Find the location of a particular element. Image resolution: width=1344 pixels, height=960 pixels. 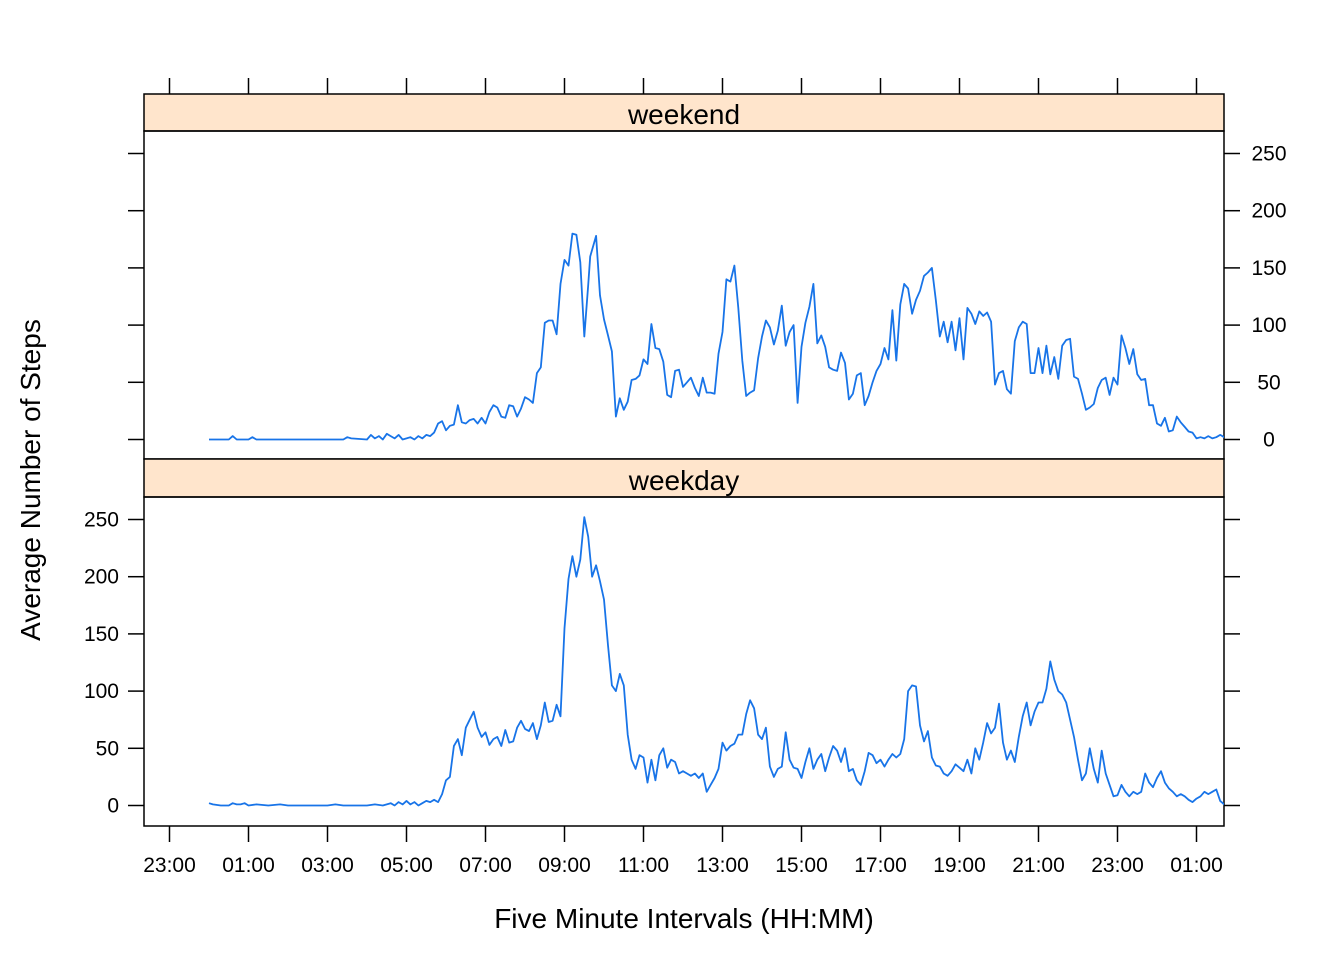

y-axis-label: Average Number of Steps is located at coordinates (30, 480).